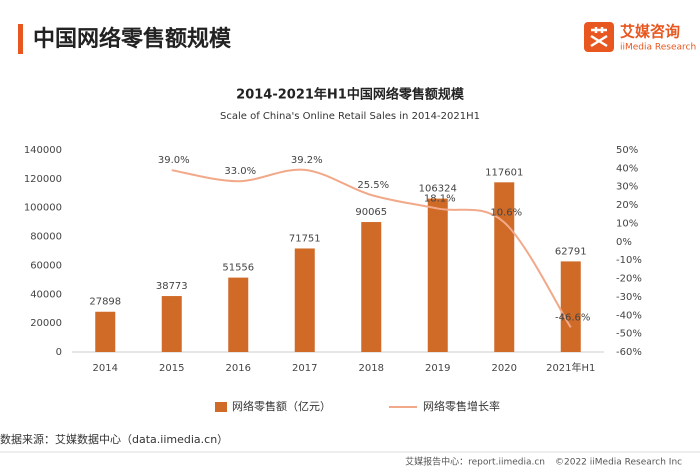 This screenshot has width=700, height=470. I want to click on y-tick-label: 80000, so click(46, 237).